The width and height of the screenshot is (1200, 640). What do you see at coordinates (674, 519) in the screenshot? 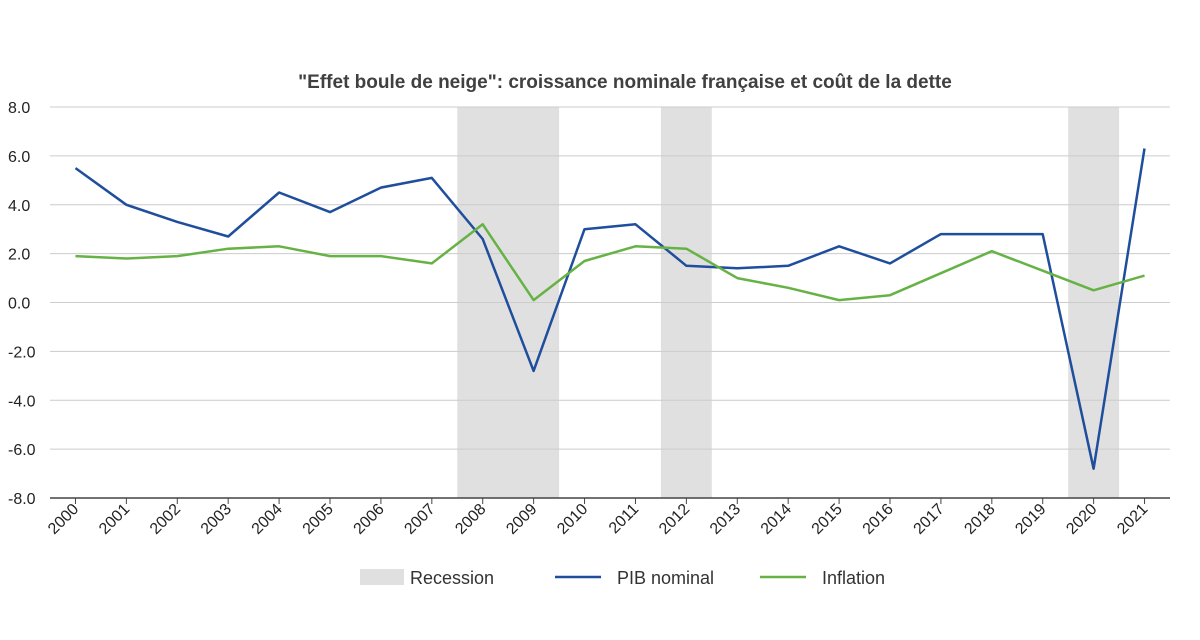
I see `x-tick-label: 2012` at bounding box center [674, 519].